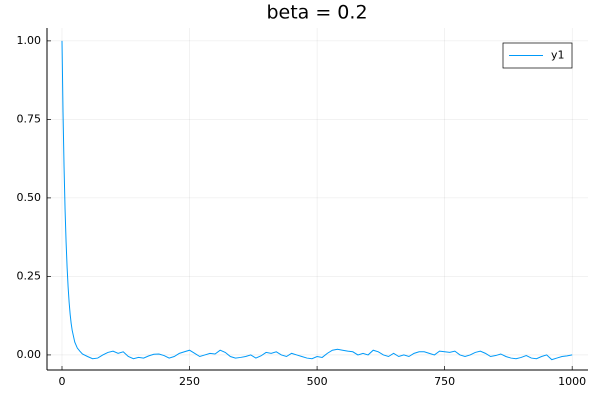  I want to click on y-tick-label: 1.00, so click(29, 40).